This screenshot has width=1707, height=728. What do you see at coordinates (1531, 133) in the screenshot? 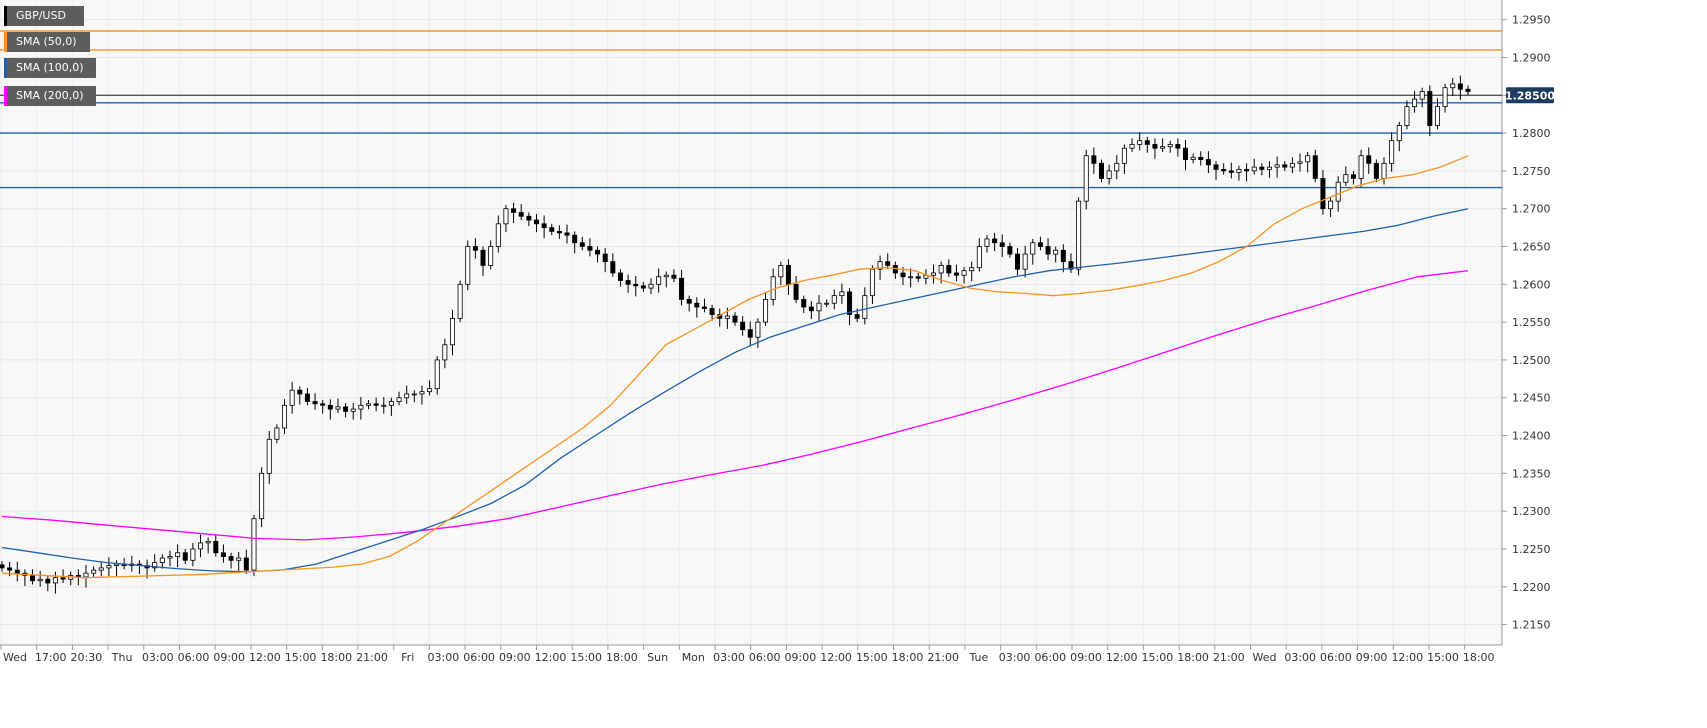
I see `y-tick-label: 1.2800` at bounding box center [1531, 133].